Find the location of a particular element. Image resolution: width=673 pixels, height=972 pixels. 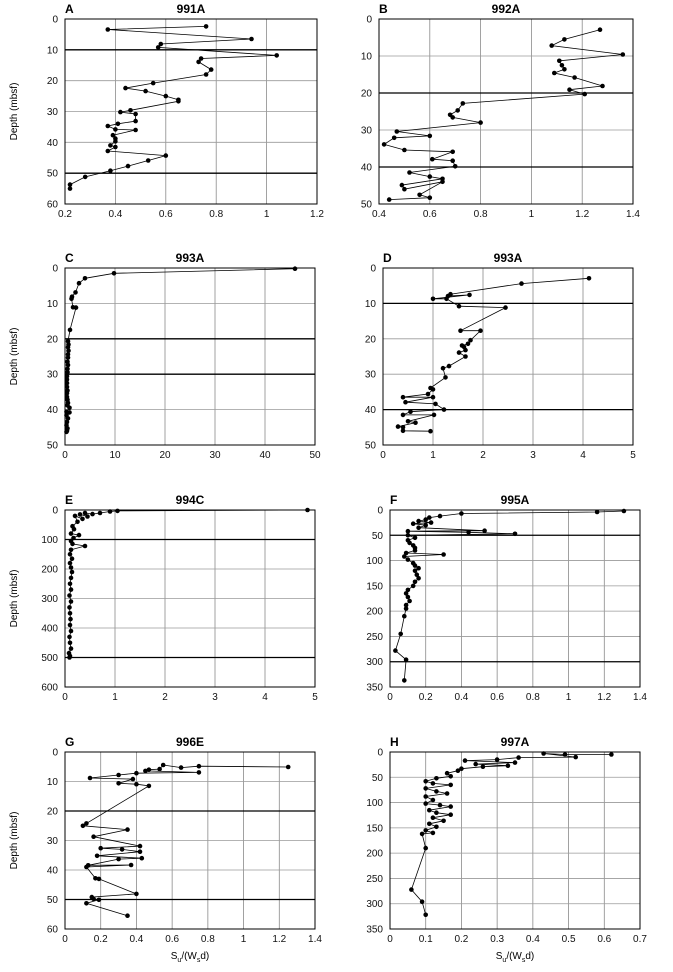

plot-frame is located at coordinates (190, 598).